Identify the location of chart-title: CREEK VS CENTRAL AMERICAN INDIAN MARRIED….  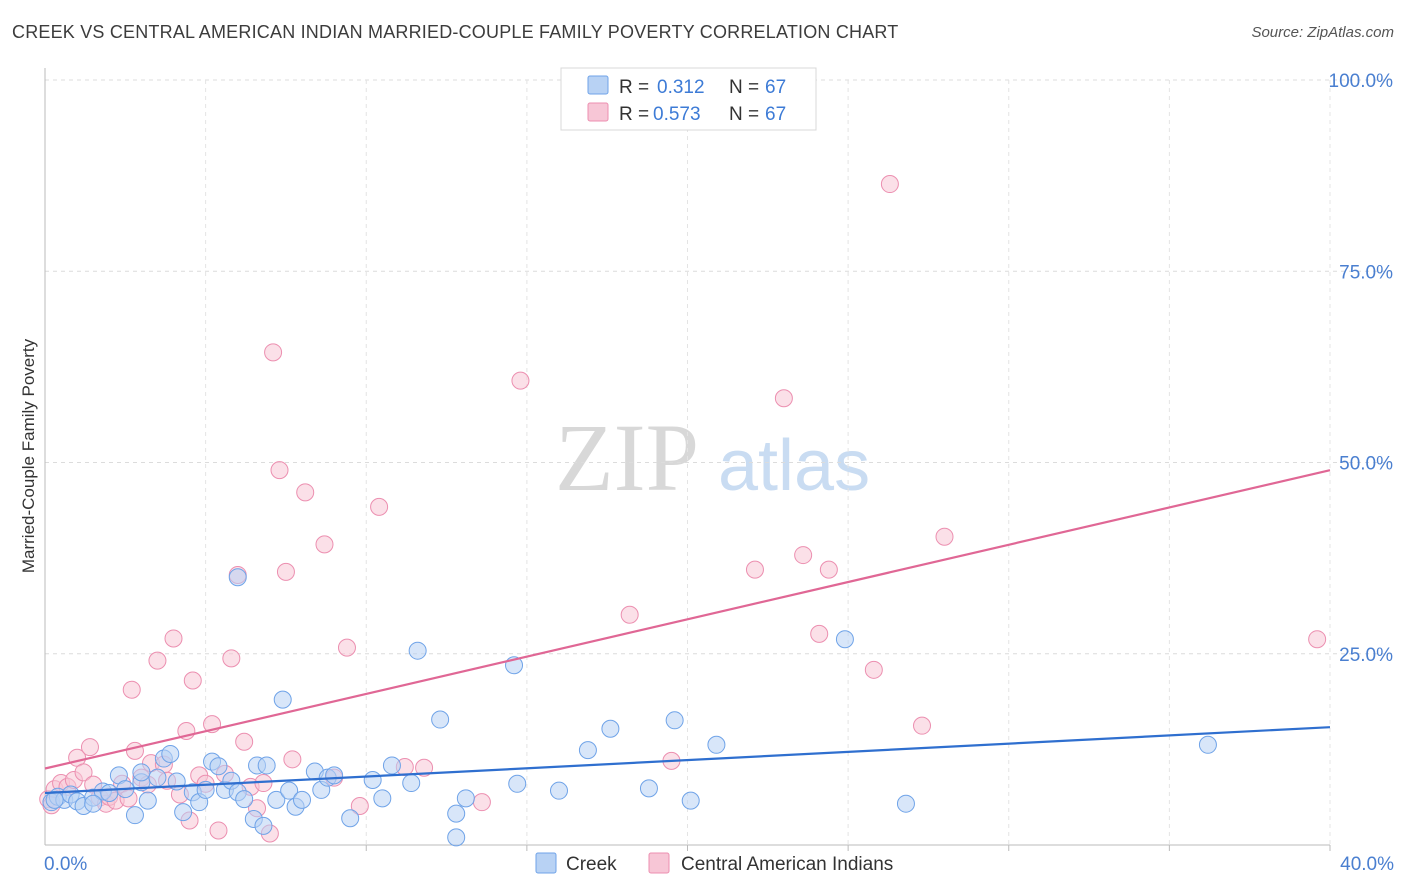
(455, 32).